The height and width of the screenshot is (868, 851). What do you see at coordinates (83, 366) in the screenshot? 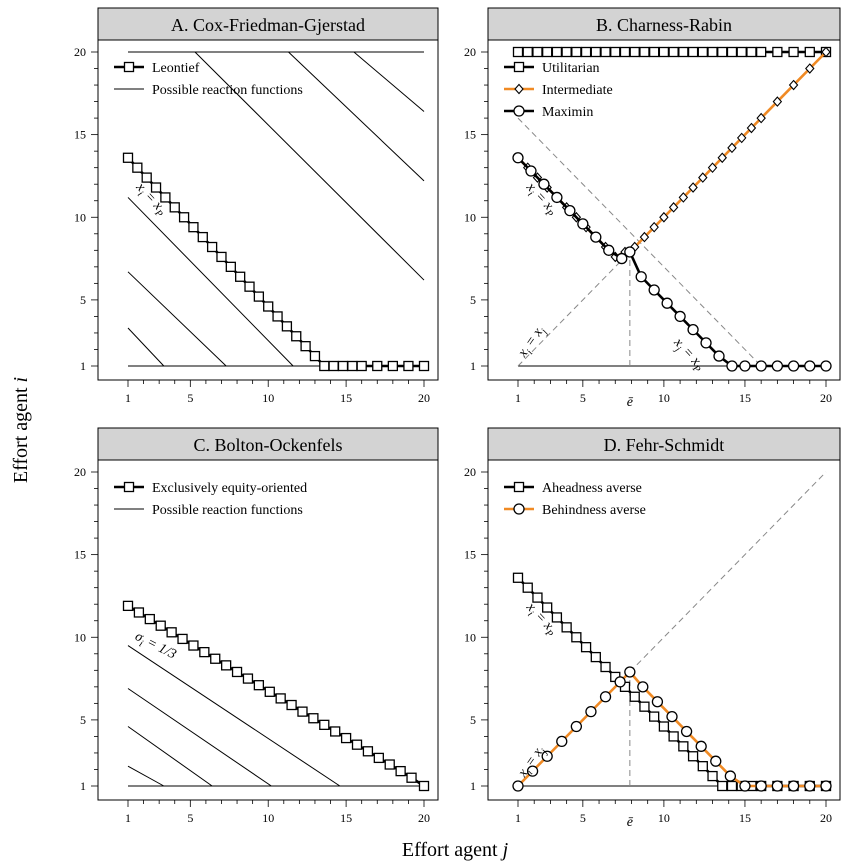
I see `y-tick-label: 1` at bounding box center [83, 366].